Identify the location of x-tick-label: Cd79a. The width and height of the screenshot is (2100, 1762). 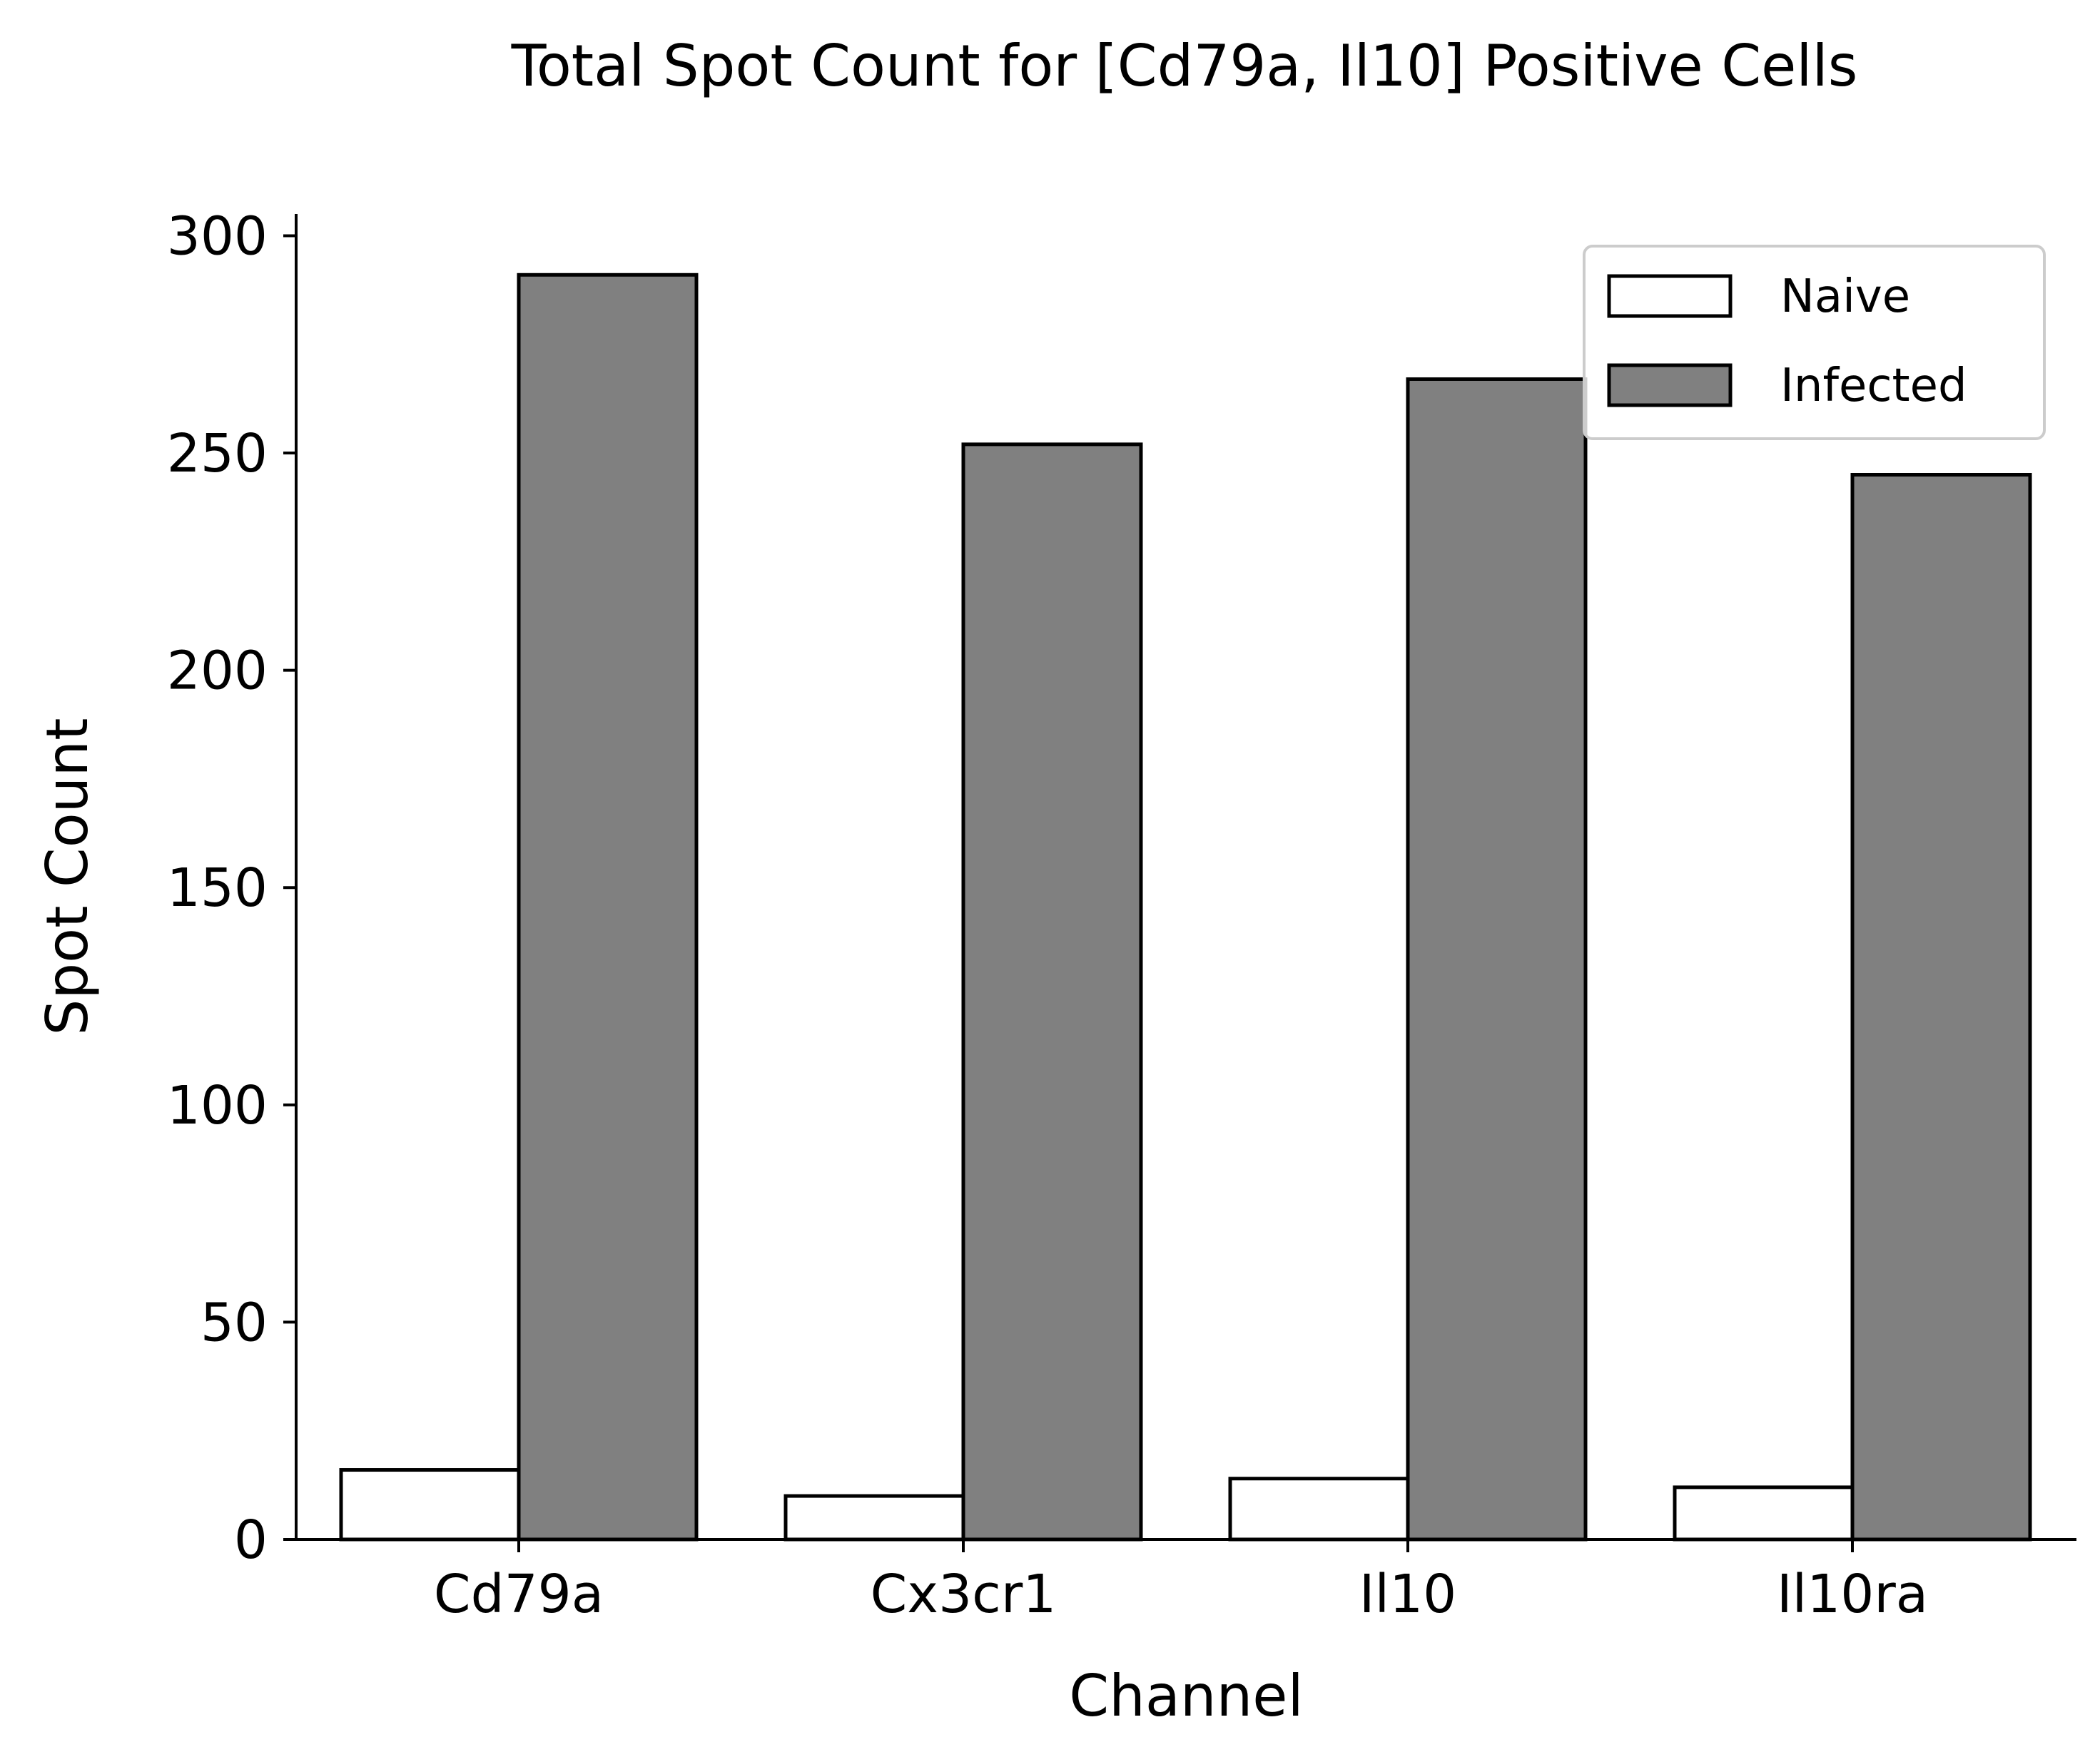
(519, 1595).